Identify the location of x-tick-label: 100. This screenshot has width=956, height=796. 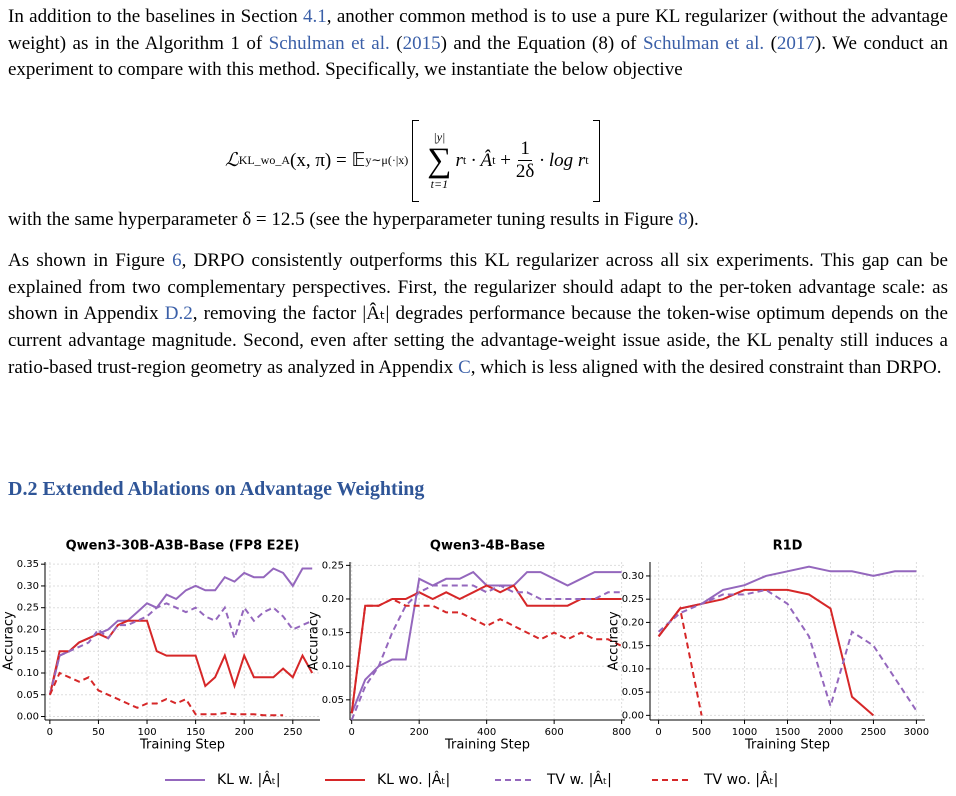
(146, 732).